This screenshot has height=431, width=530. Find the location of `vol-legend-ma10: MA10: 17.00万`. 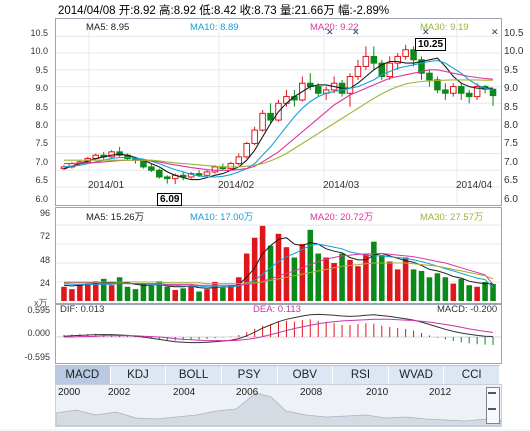

vol-legend-ma10: MA10: 17.00万 is located at coordinates (222, 217).